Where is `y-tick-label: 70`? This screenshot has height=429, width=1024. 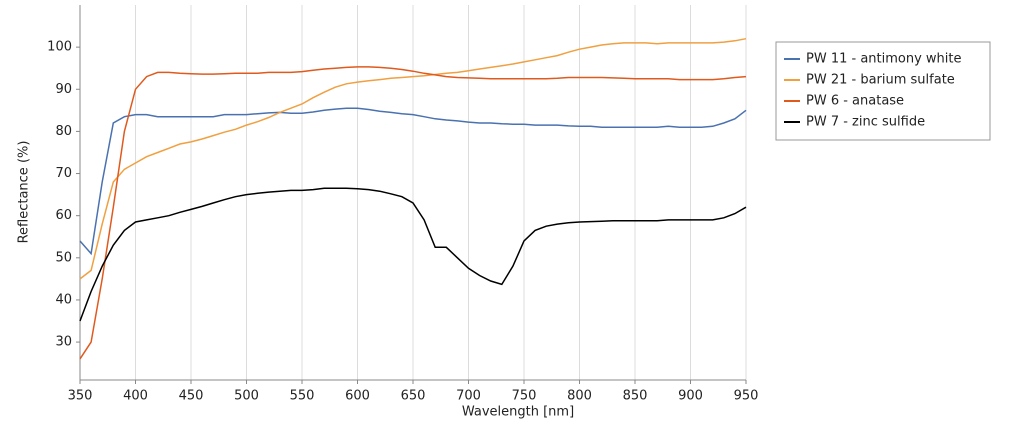
y-tick-label: 70 is located at coordinates (63, 173).